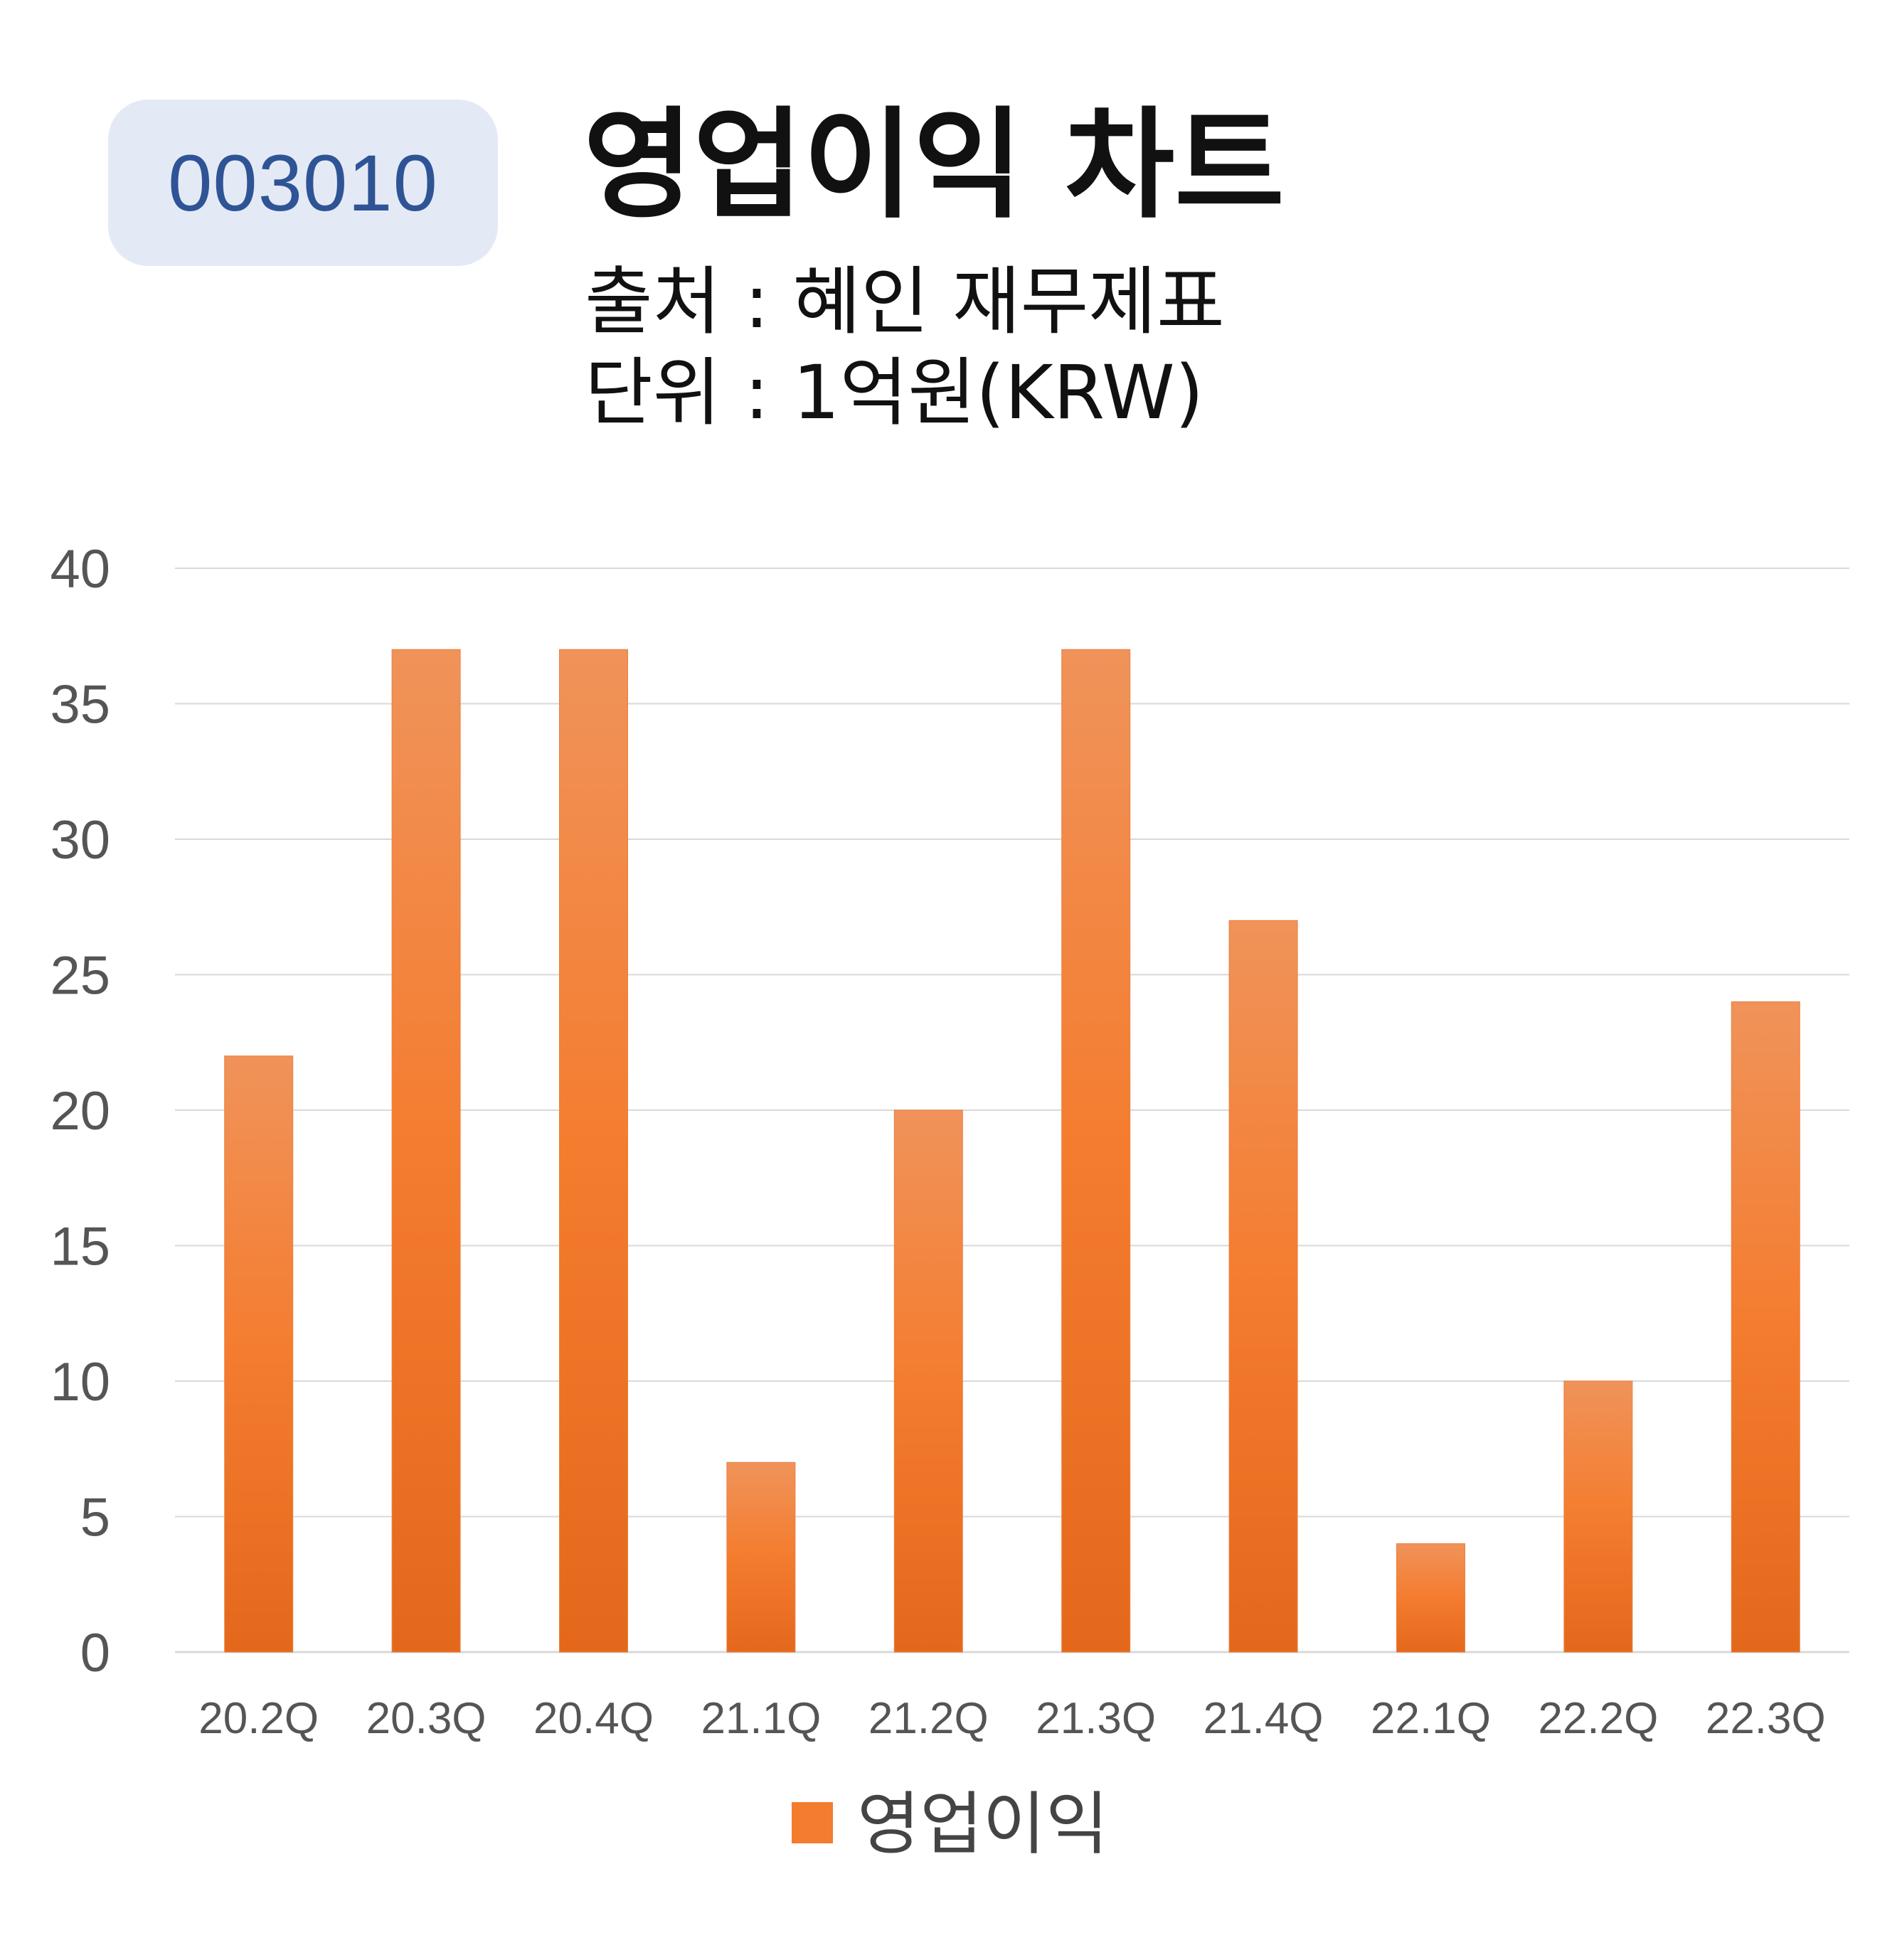 The height and width of the screenshot is (1960, 1897). What do you see at coordinates (594, 1718) in the screenshot?
I see `x-tick-label: 20.4Q` at bounding box center [594, 1718].